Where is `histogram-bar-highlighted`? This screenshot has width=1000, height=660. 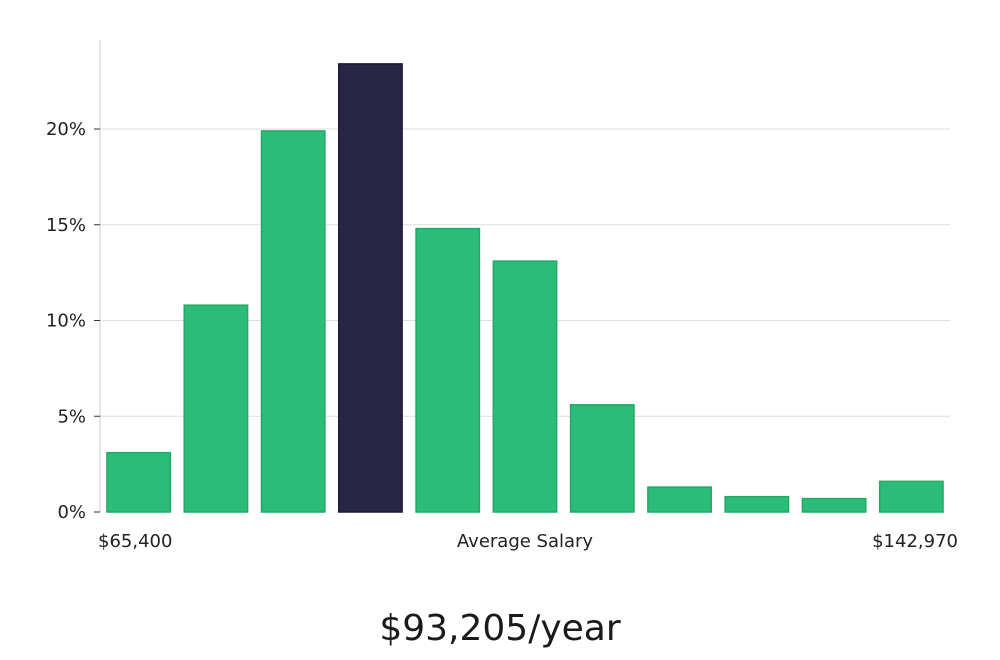 histogram-bar-highlighted is located at coordinates (370, 288).